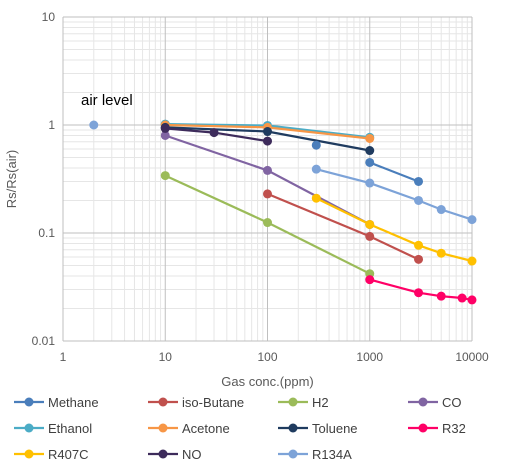 This screenshot has height=466, width=507. I want to click on x-tick-label: 1000, so click(369, 357).